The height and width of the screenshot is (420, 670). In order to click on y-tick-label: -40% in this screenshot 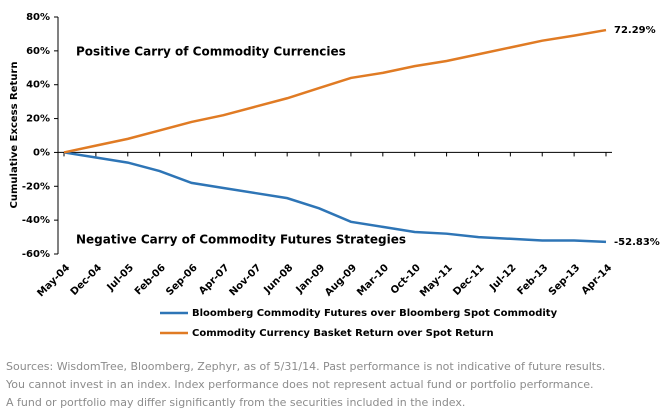, I will do `click(36, 220)`.